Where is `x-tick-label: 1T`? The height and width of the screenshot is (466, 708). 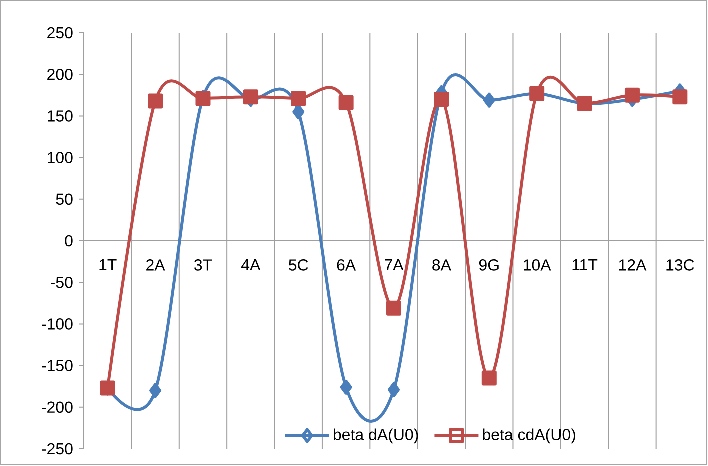 x-tick-label: 1T is located at coordinates (108, 265).